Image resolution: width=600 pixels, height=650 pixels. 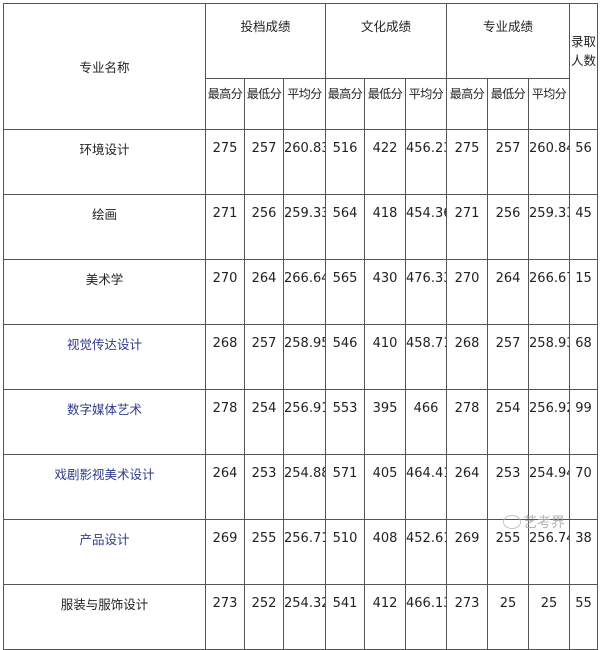 I want to click on score-cell: 430, so click(x=385, y=292).